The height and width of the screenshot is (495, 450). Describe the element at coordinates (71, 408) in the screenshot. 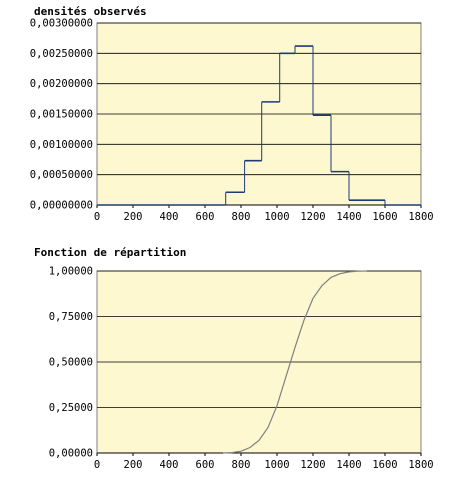

I see `y-tick-label: 0,25000` at that location.